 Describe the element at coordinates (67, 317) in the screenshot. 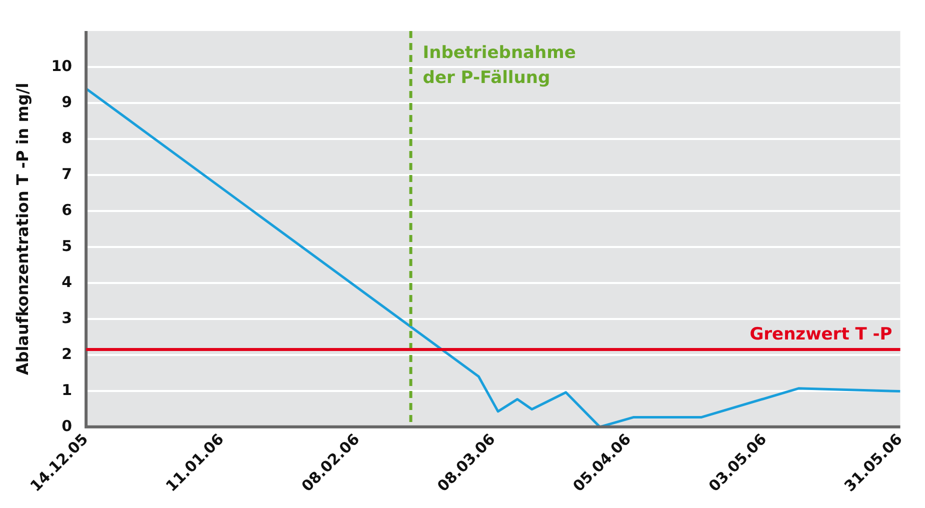

I see `y-tick-label: 3` at that location.